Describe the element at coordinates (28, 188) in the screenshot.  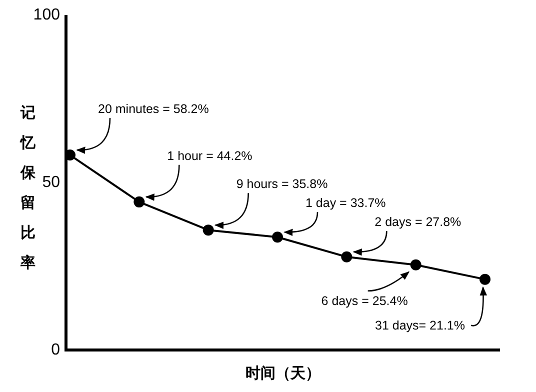
I see `y-axis-title: 记忆保留比率` at that location.